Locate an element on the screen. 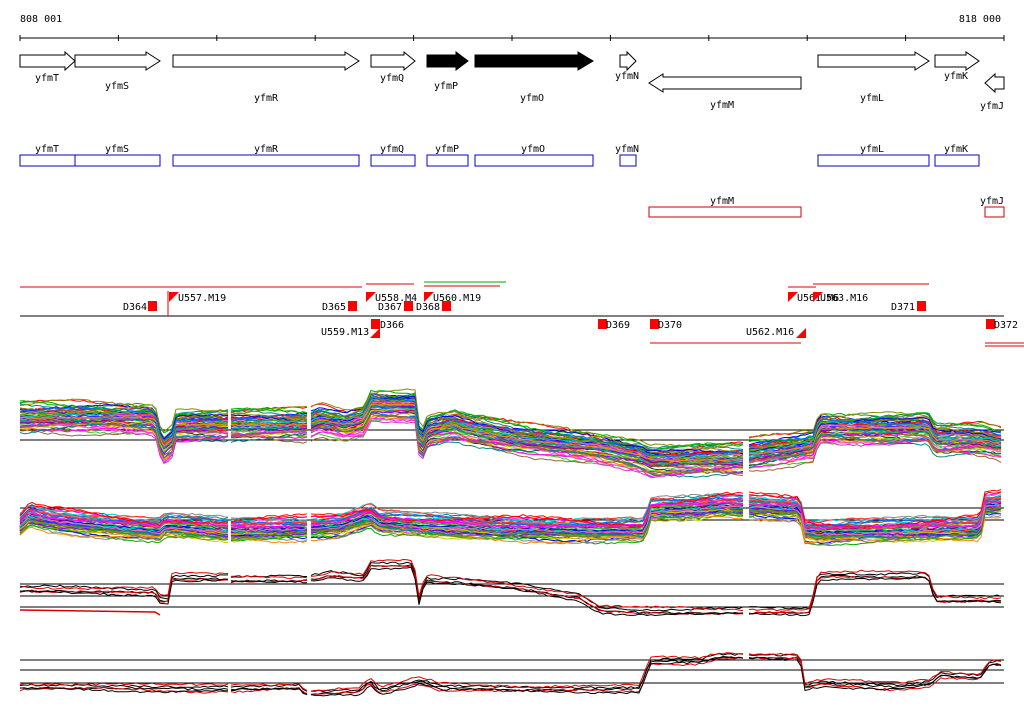  box-yfmS: yfmS is located at coordinates (117, 155).